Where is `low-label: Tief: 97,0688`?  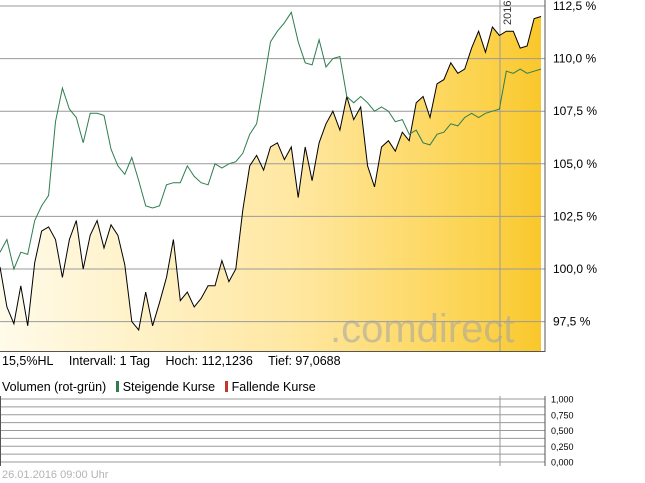 low-label: Tief: 97,0688 is located at coordinates (304, 361).